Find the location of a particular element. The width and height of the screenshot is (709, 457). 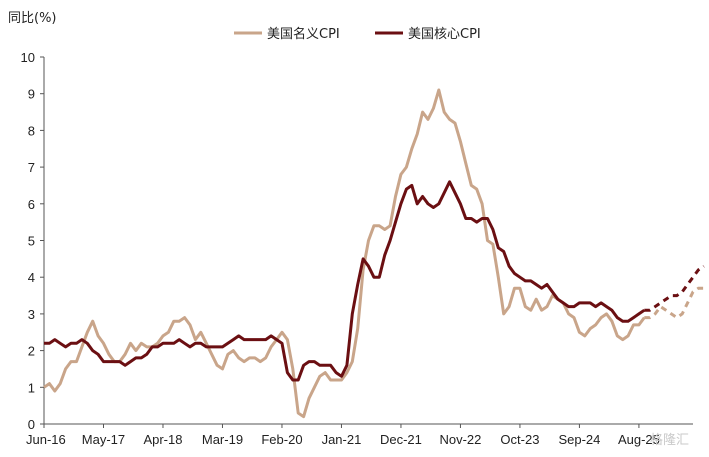

x-tick-label: Jun-16 is located at coordinates (46, 439).